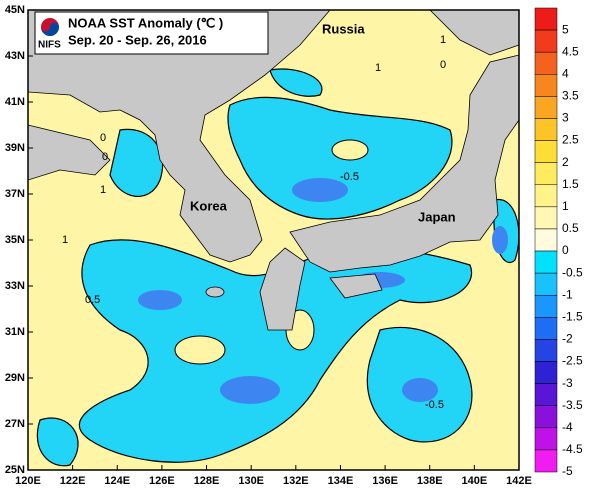 The height and width of the screenshot is (489, 589). Describe the element at coordinates (15, 194) in the screenshot. I see `y-tick-label: 37N` at that location.